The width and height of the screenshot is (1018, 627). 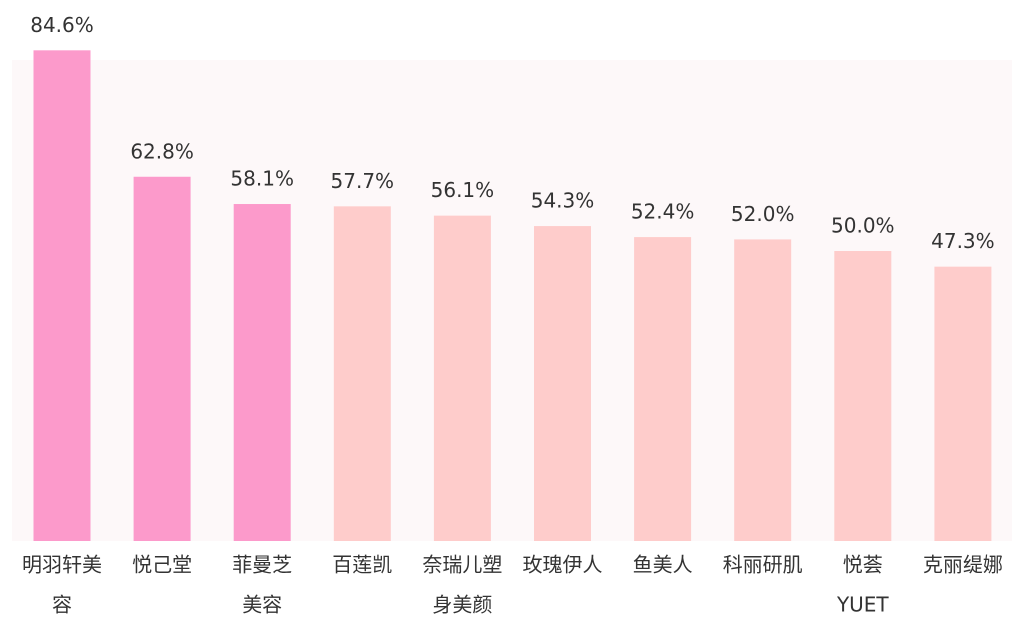 What do you see at coordinates (162, 151) in the screenshot?
I see `value-label: 62.8%` at bounding box center [162, 151].